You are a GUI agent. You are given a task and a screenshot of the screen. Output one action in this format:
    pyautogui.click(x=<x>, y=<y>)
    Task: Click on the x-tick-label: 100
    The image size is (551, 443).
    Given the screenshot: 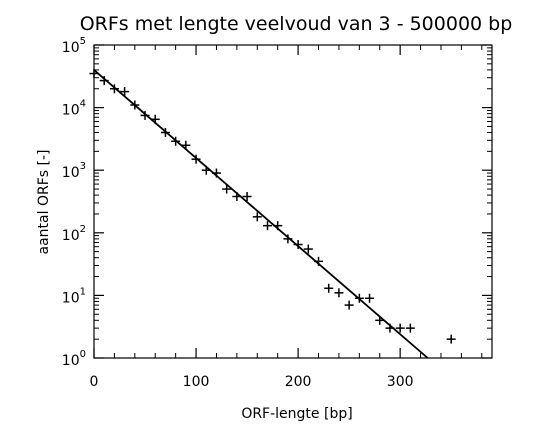 What is the action you would take?
    pyautogui.click(x=196, y=382)
    